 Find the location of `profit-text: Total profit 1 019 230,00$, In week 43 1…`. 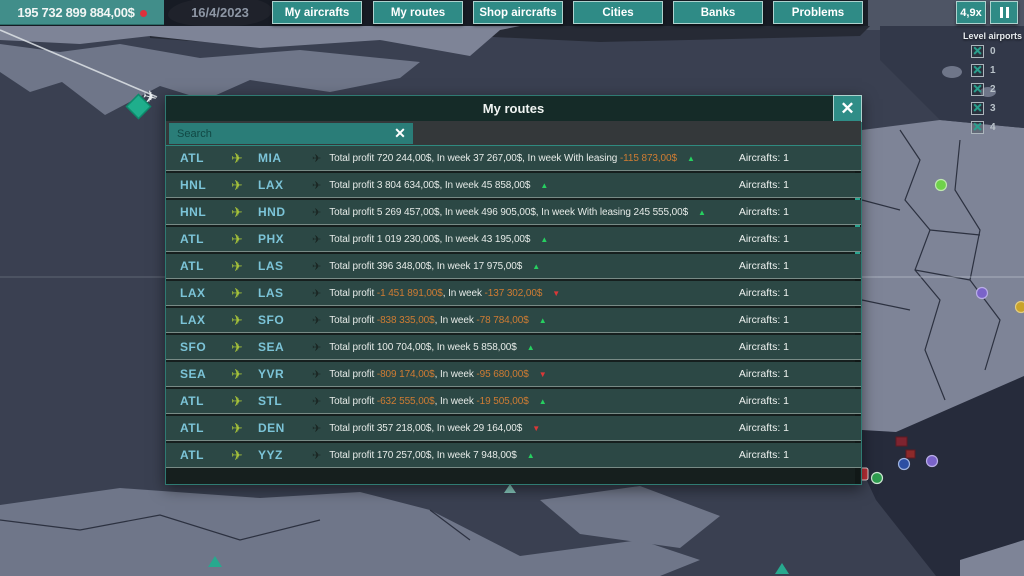

profit-text: Total profit 1 019 230,00$, In week 43 1… is located at coordinates (429, 239).